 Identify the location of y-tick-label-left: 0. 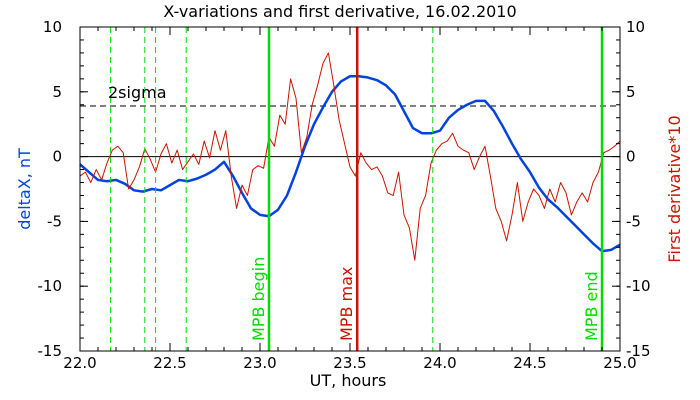
(57, 157).